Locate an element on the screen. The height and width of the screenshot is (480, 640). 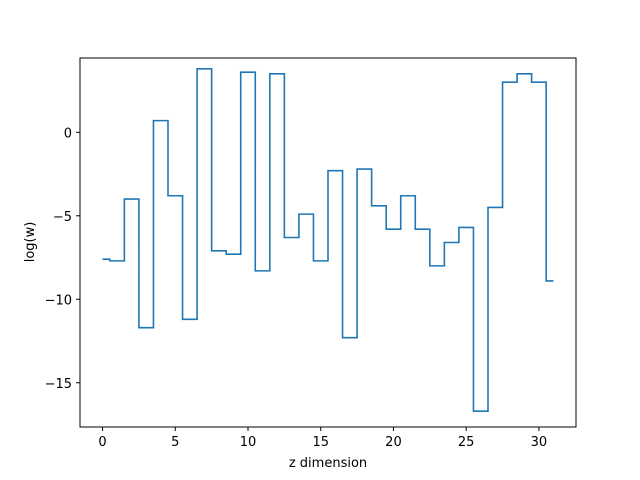
x-axis-label: z dimension is located at coordinates (328, 463).